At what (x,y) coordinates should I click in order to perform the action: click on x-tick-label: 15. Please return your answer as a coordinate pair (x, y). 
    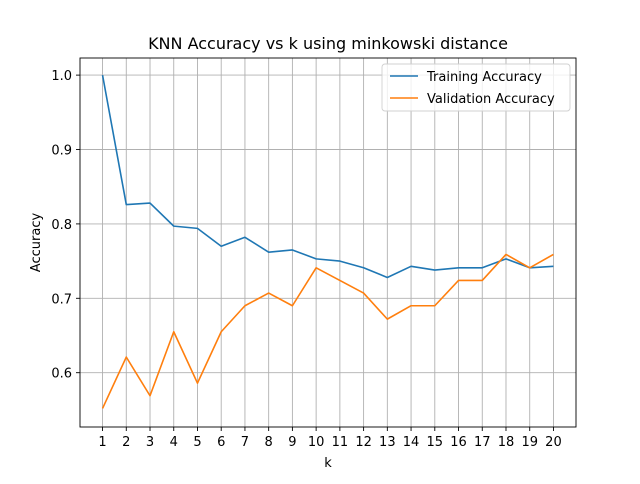
    Looking at the image, I should click on (435, 442).